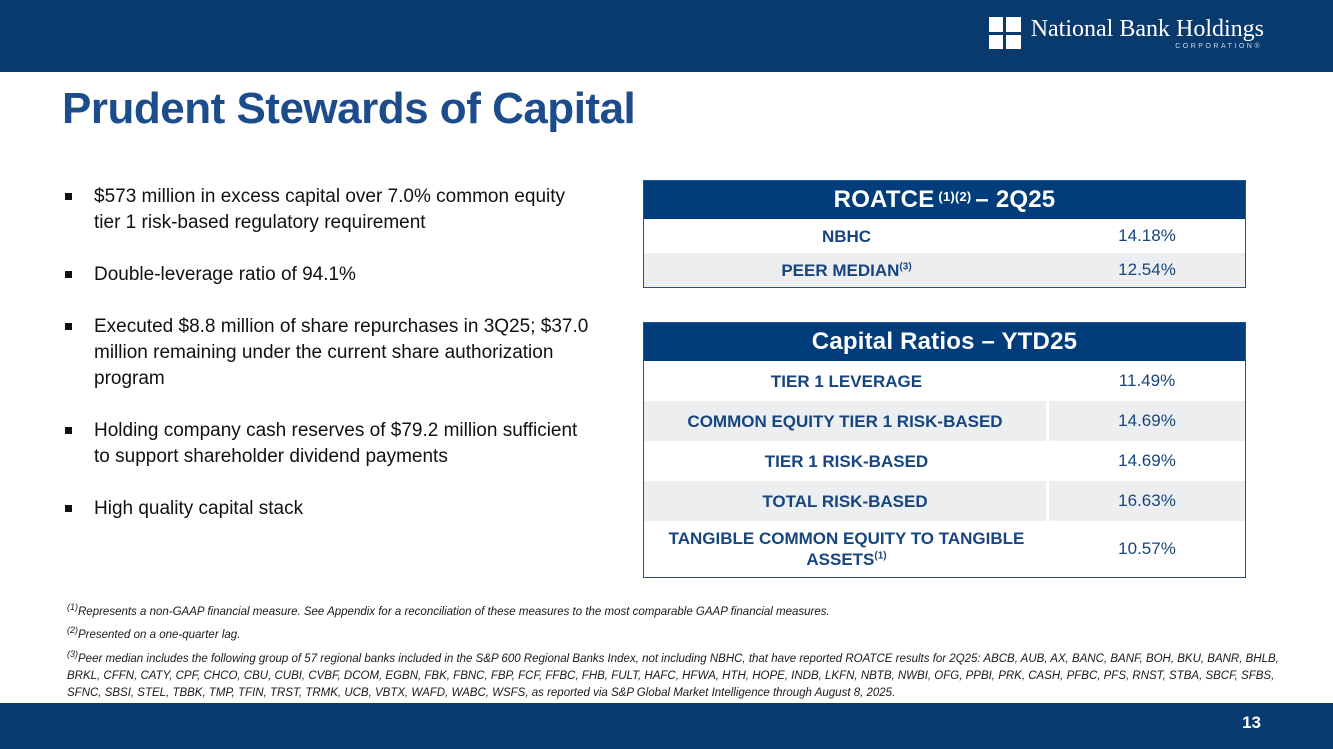 This screenshot has width=1333, height=749. I want to click on table-row: TIER 1 RISK-BASED 14.69%, so click(944, 461).